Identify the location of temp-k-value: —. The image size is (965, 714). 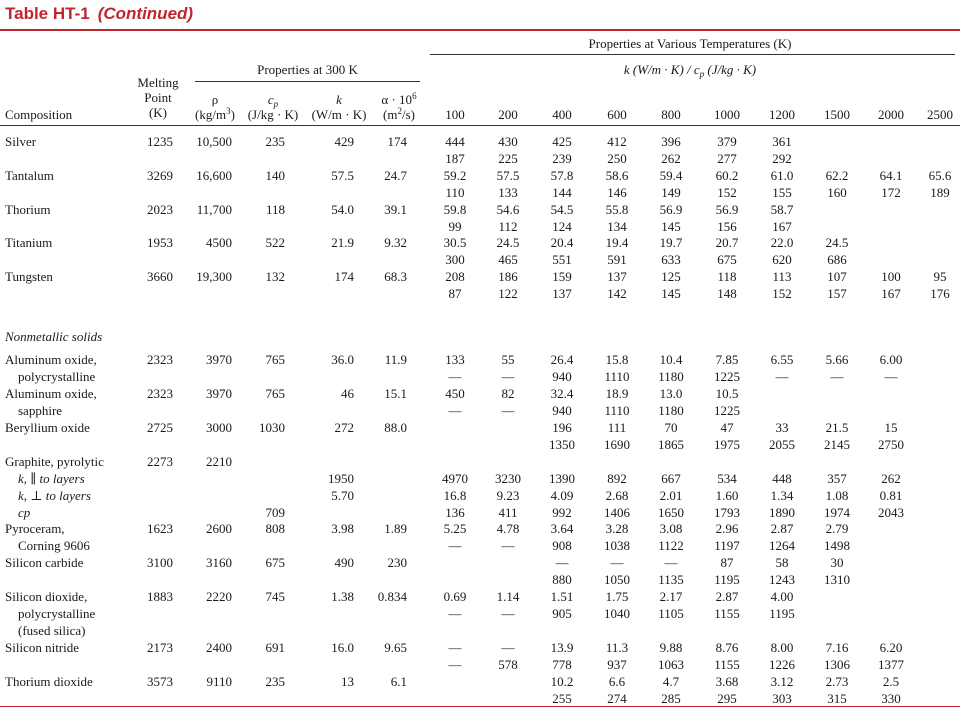
(508, 647).